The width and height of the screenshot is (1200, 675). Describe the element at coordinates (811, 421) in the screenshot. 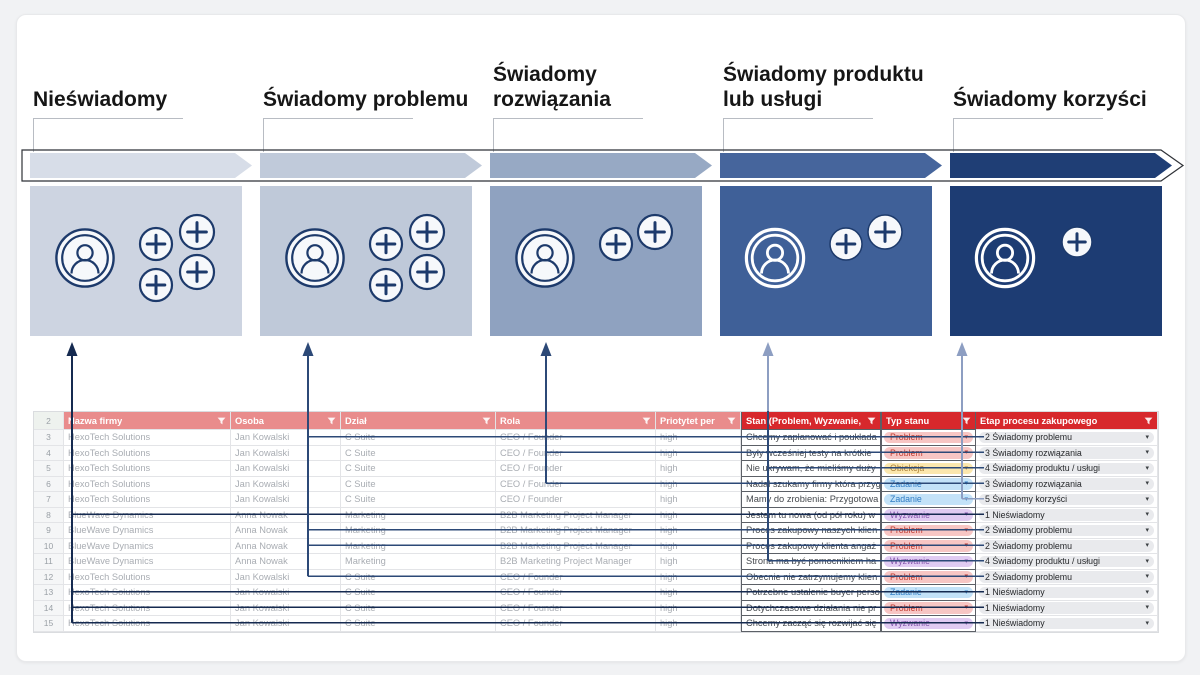

I see `column-header: Stan (Problem, Wyzwanie,` at that location.